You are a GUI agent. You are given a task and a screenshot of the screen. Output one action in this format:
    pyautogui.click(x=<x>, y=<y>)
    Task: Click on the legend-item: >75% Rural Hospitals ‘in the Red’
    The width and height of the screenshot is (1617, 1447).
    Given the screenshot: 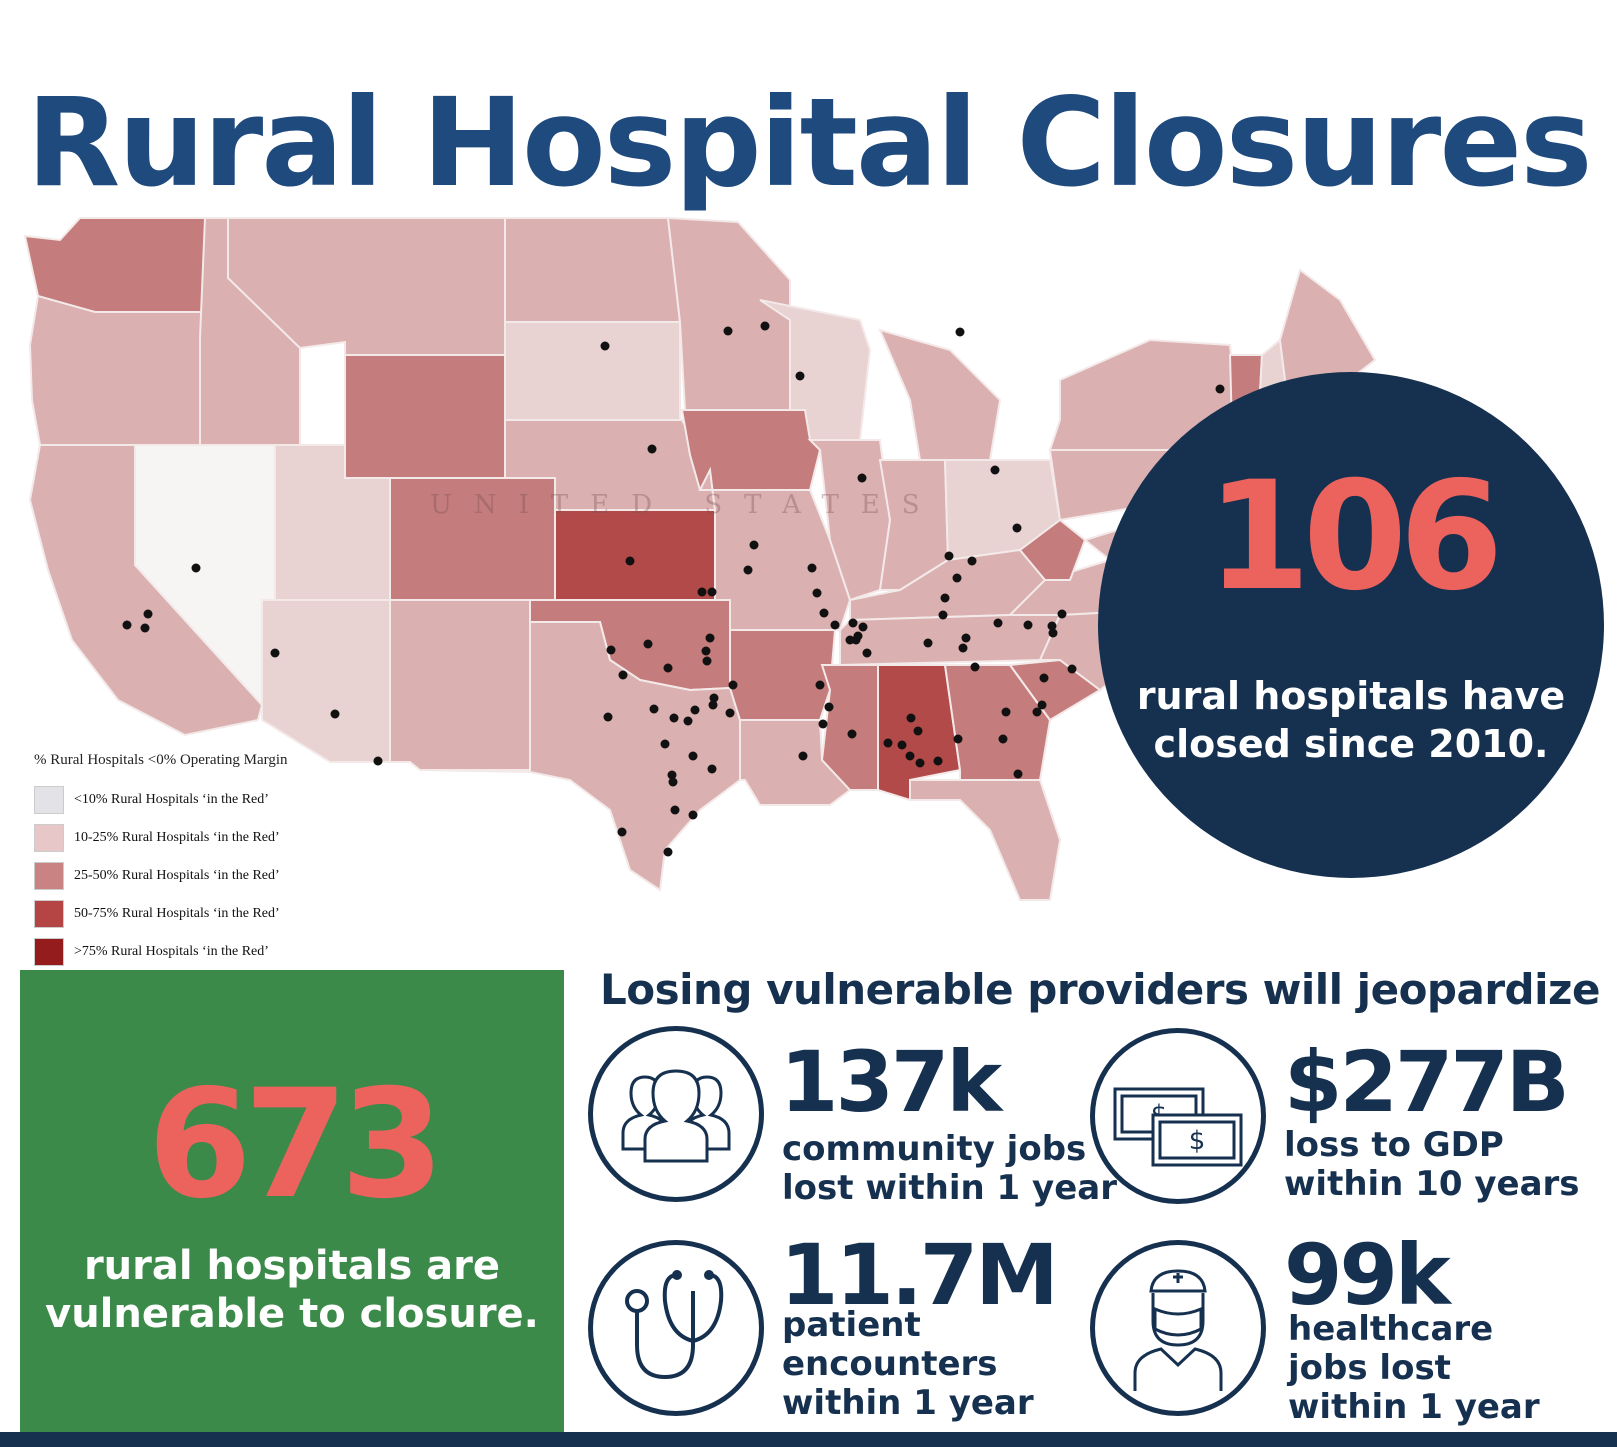 What is the action you would take?
    pyautogui.click(x=161, y=952)
    